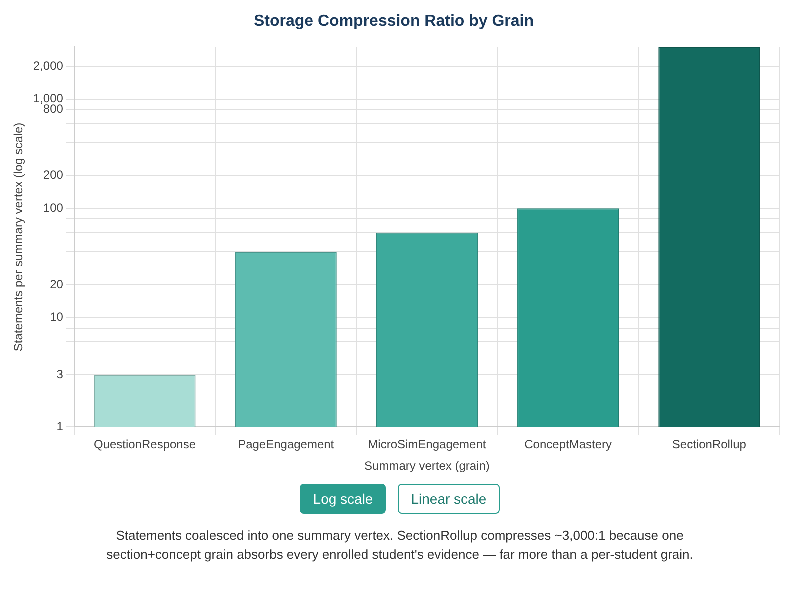  I want to click on x-axis-title: Summary vertex (grain), so click(427, 466).